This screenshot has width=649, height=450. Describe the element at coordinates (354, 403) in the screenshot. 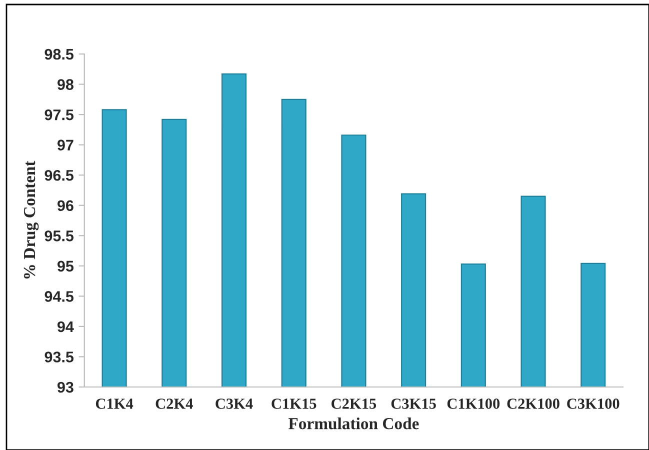

I see `x-tick-label: C2K15` at that location.